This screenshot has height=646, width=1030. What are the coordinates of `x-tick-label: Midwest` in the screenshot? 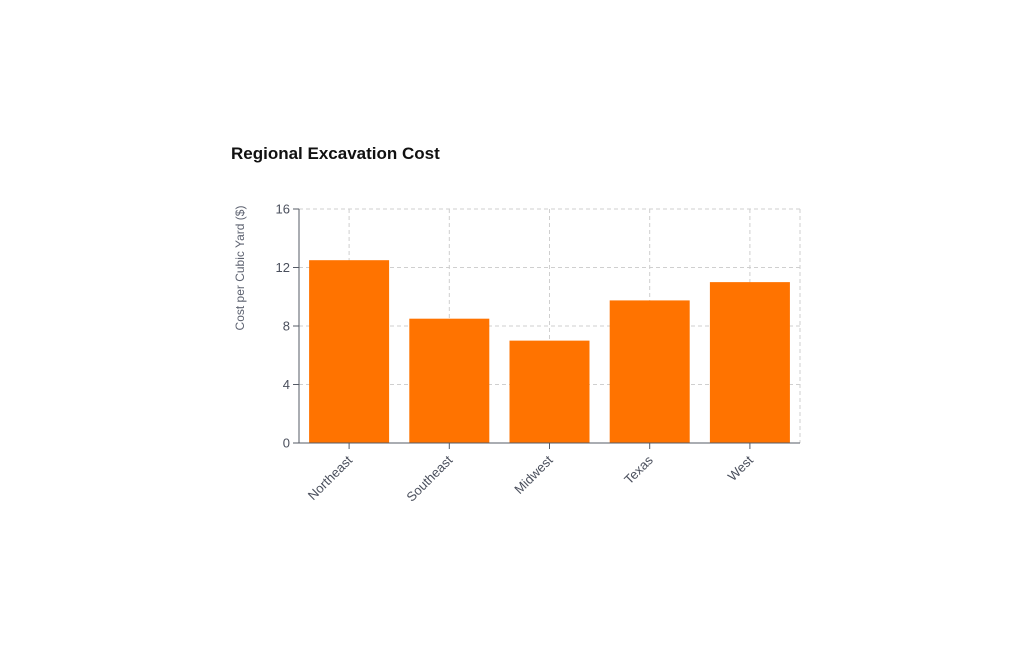 It's located at (533, 474).